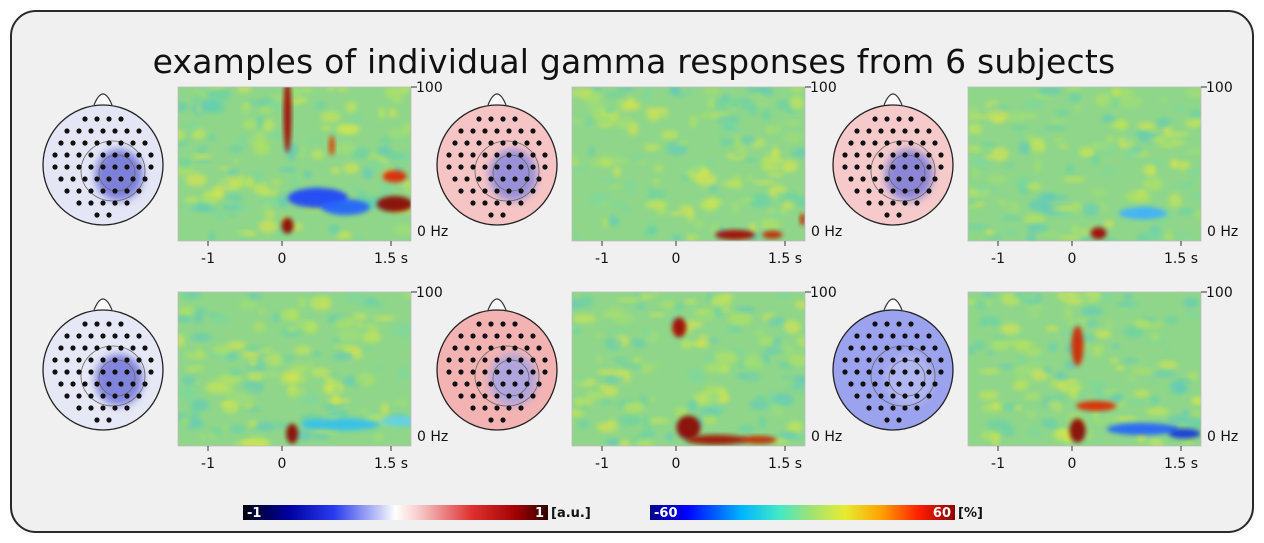 The height and width of the screenshot is (543, 1264). I want to click on nose-outline, so click(893, 304).